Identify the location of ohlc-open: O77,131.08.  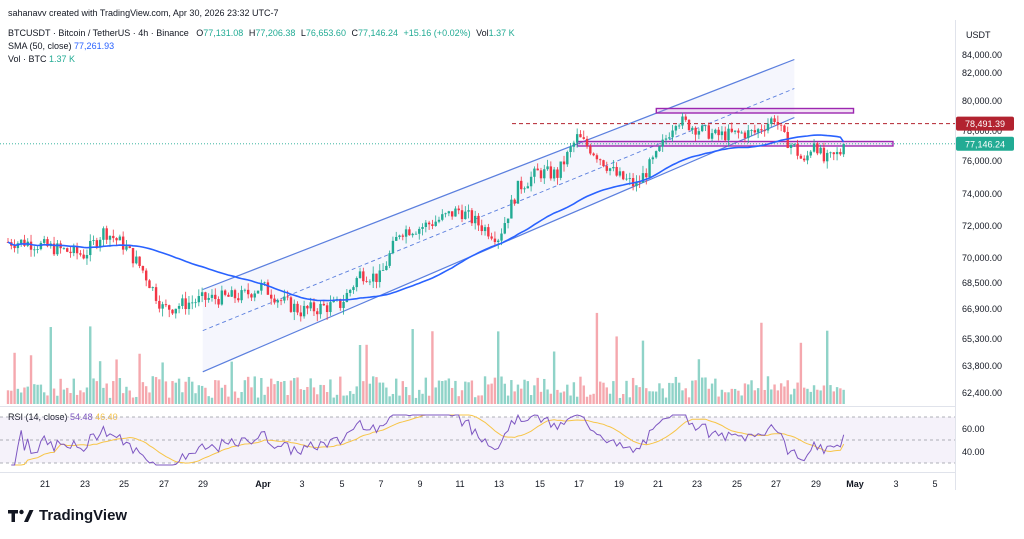
(220, 33).